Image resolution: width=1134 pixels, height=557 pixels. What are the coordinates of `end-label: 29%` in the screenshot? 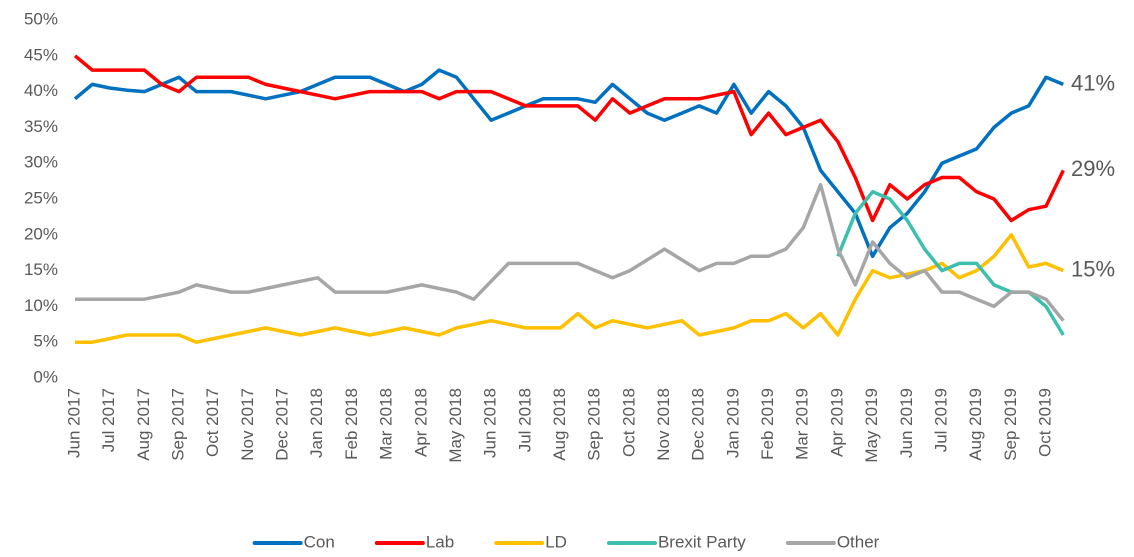 It's located at (1093, 168).